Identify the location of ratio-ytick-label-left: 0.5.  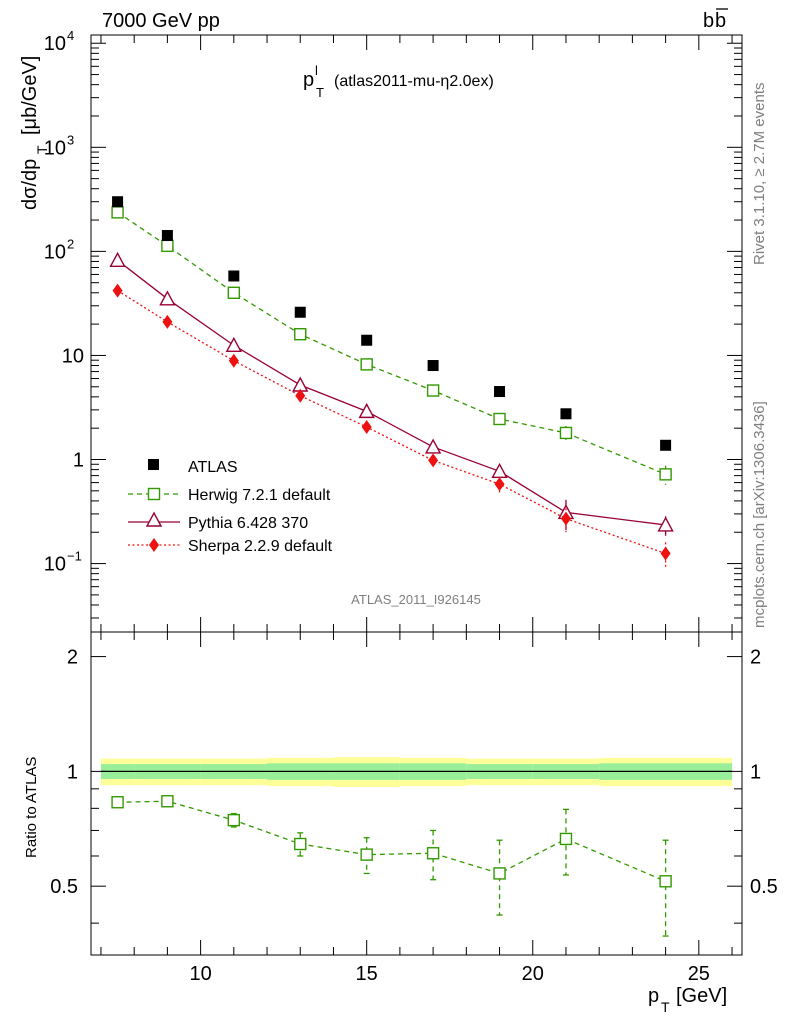
(64, 887).